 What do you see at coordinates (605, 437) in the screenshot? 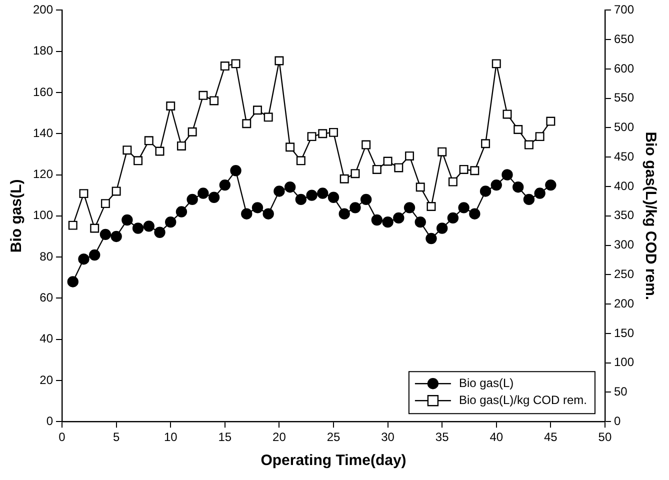
I see `x-tick-label: 50` at bounding box center [605, 437].